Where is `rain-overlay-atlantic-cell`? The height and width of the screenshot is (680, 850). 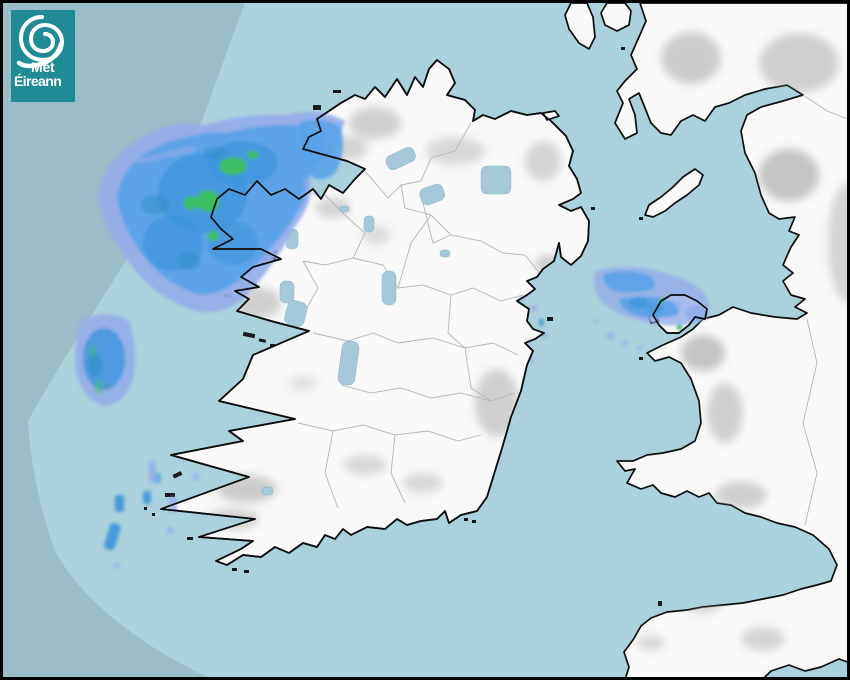 rain-overlay-atlantic-cell is located at coordinates (105, 360).